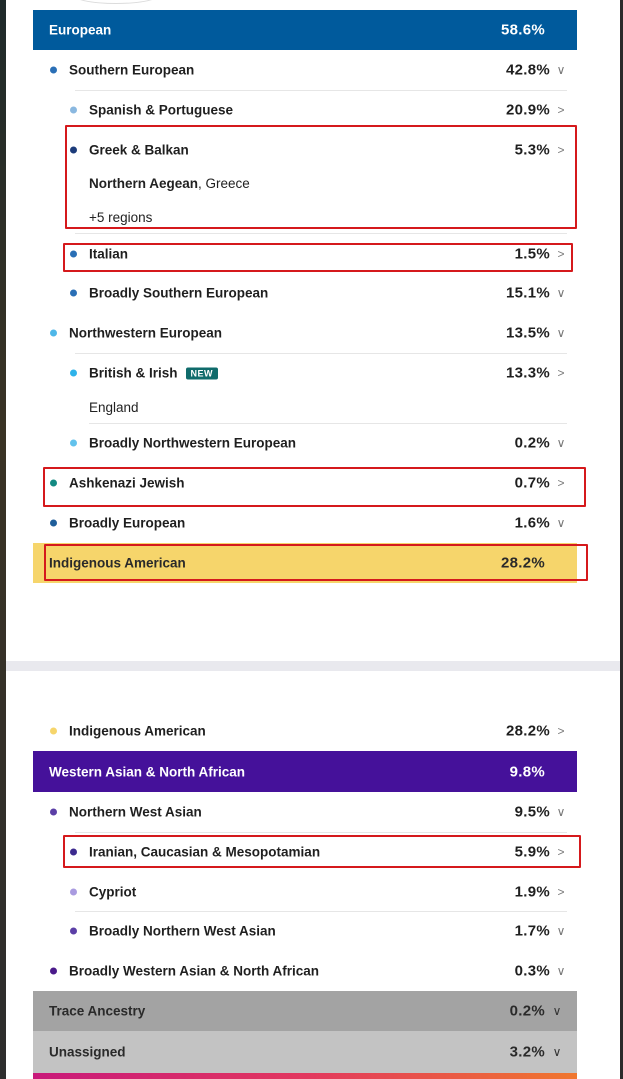 The image size is (623, 1079). I want to click on broadly-southern-pct: 15.1%, so click(527, 293).